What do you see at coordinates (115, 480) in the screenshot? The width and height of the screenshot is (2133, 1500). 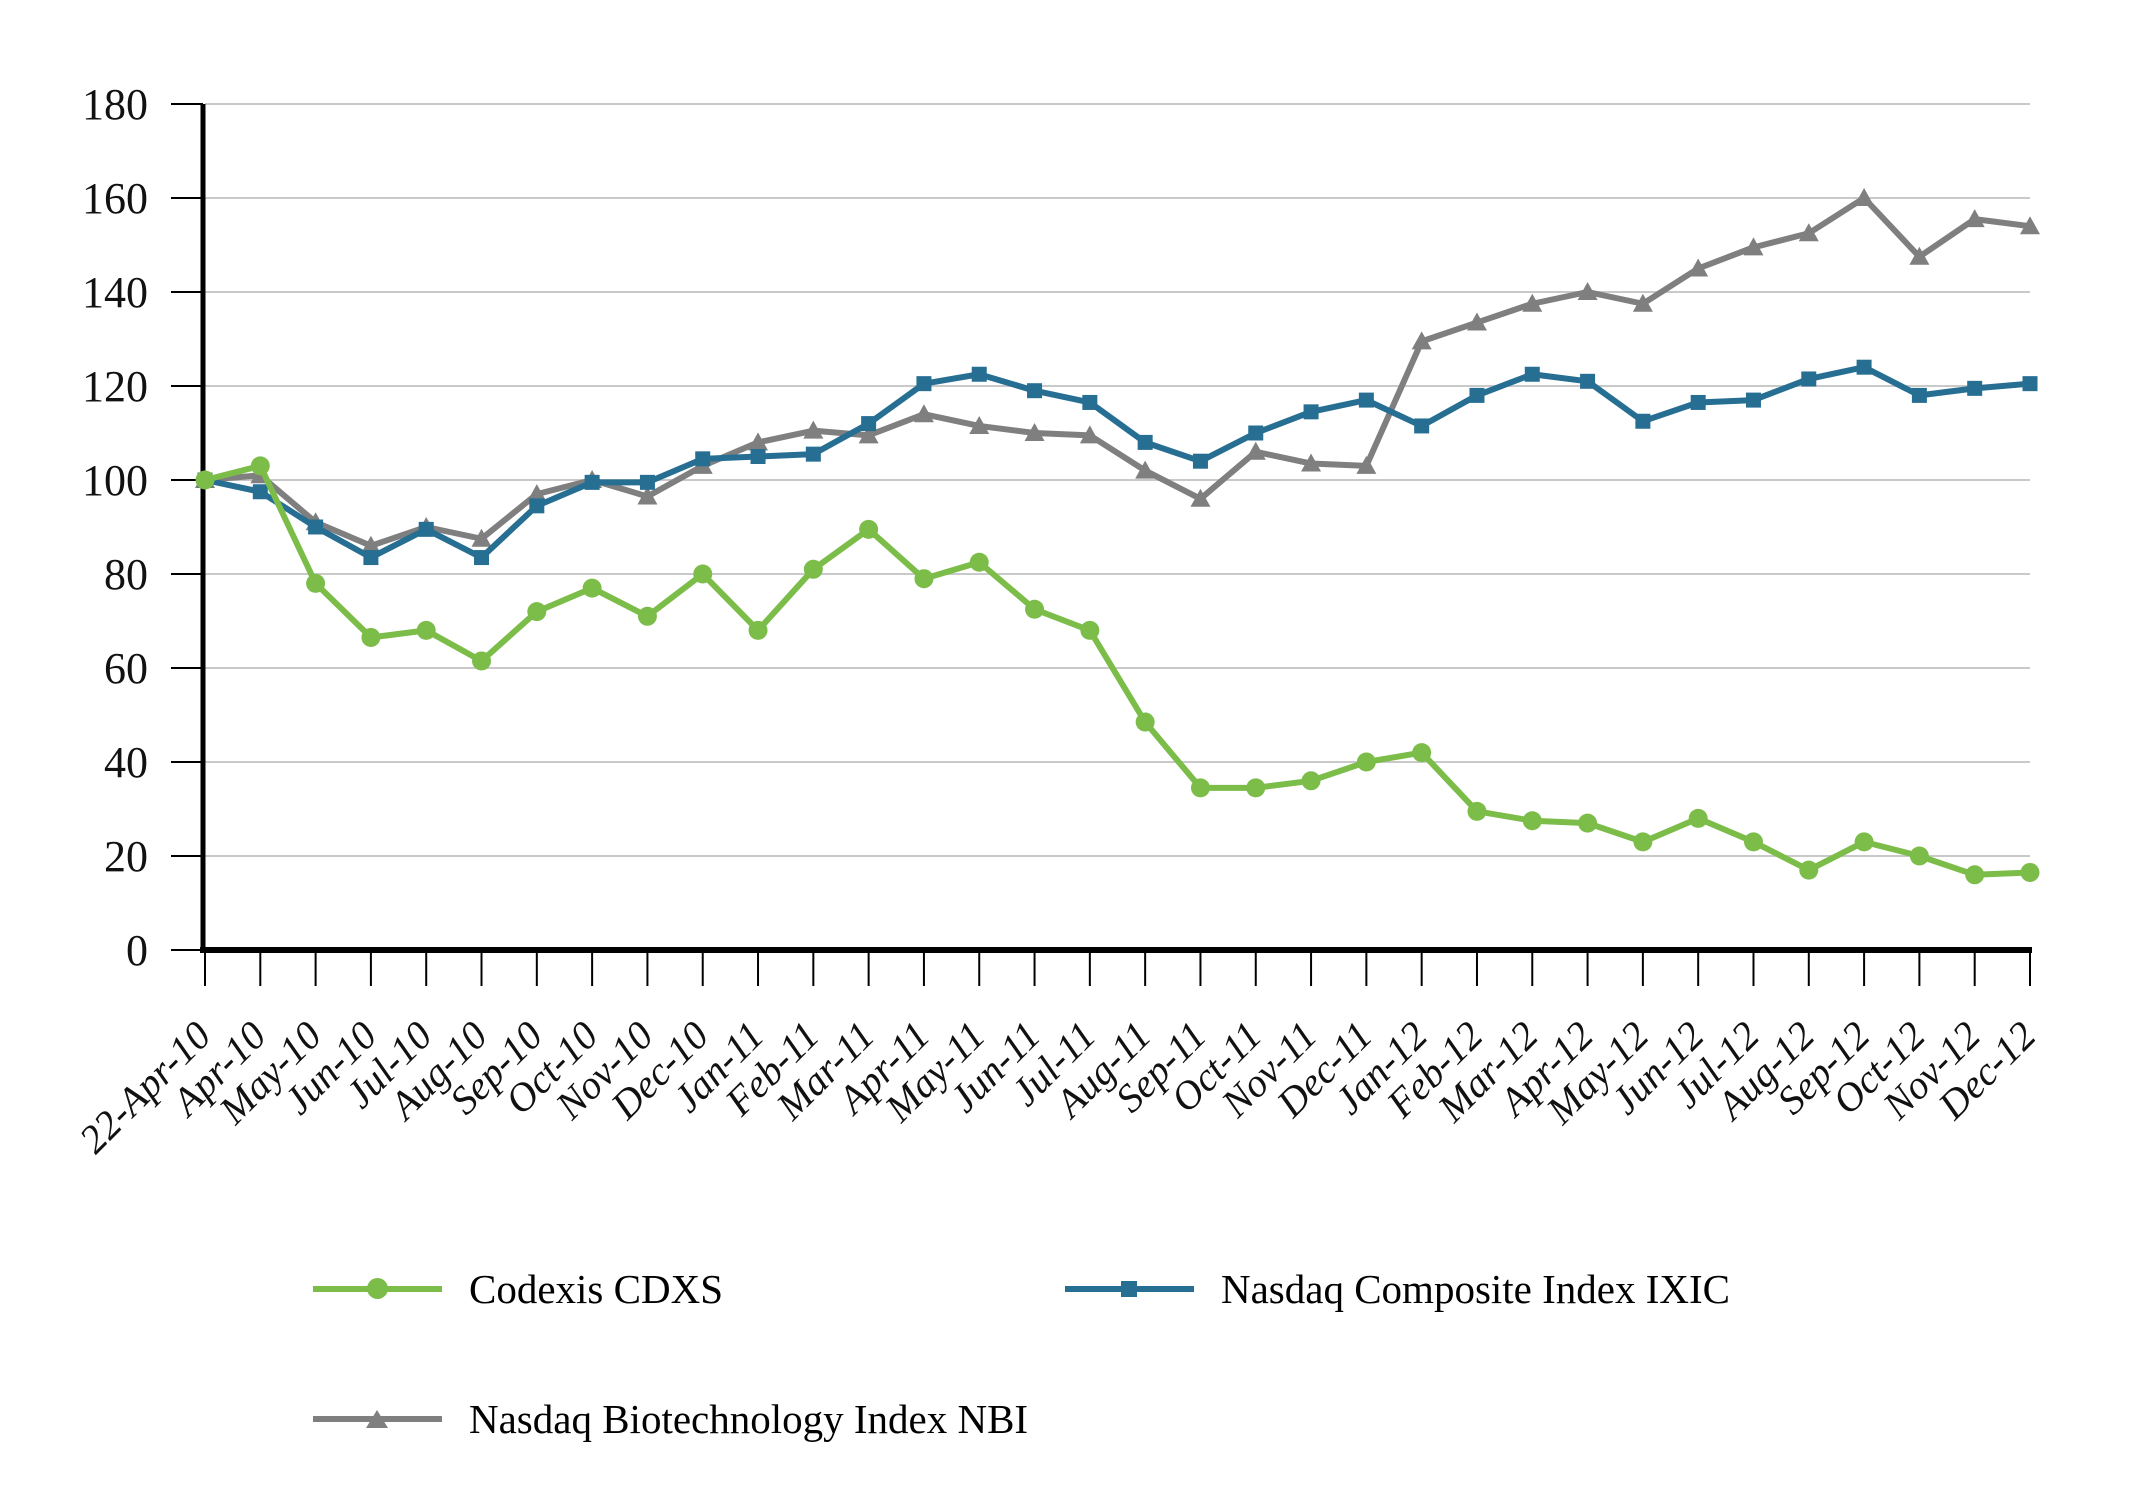 I see `y-axis-label: 100` at bounding box center [115, 480].